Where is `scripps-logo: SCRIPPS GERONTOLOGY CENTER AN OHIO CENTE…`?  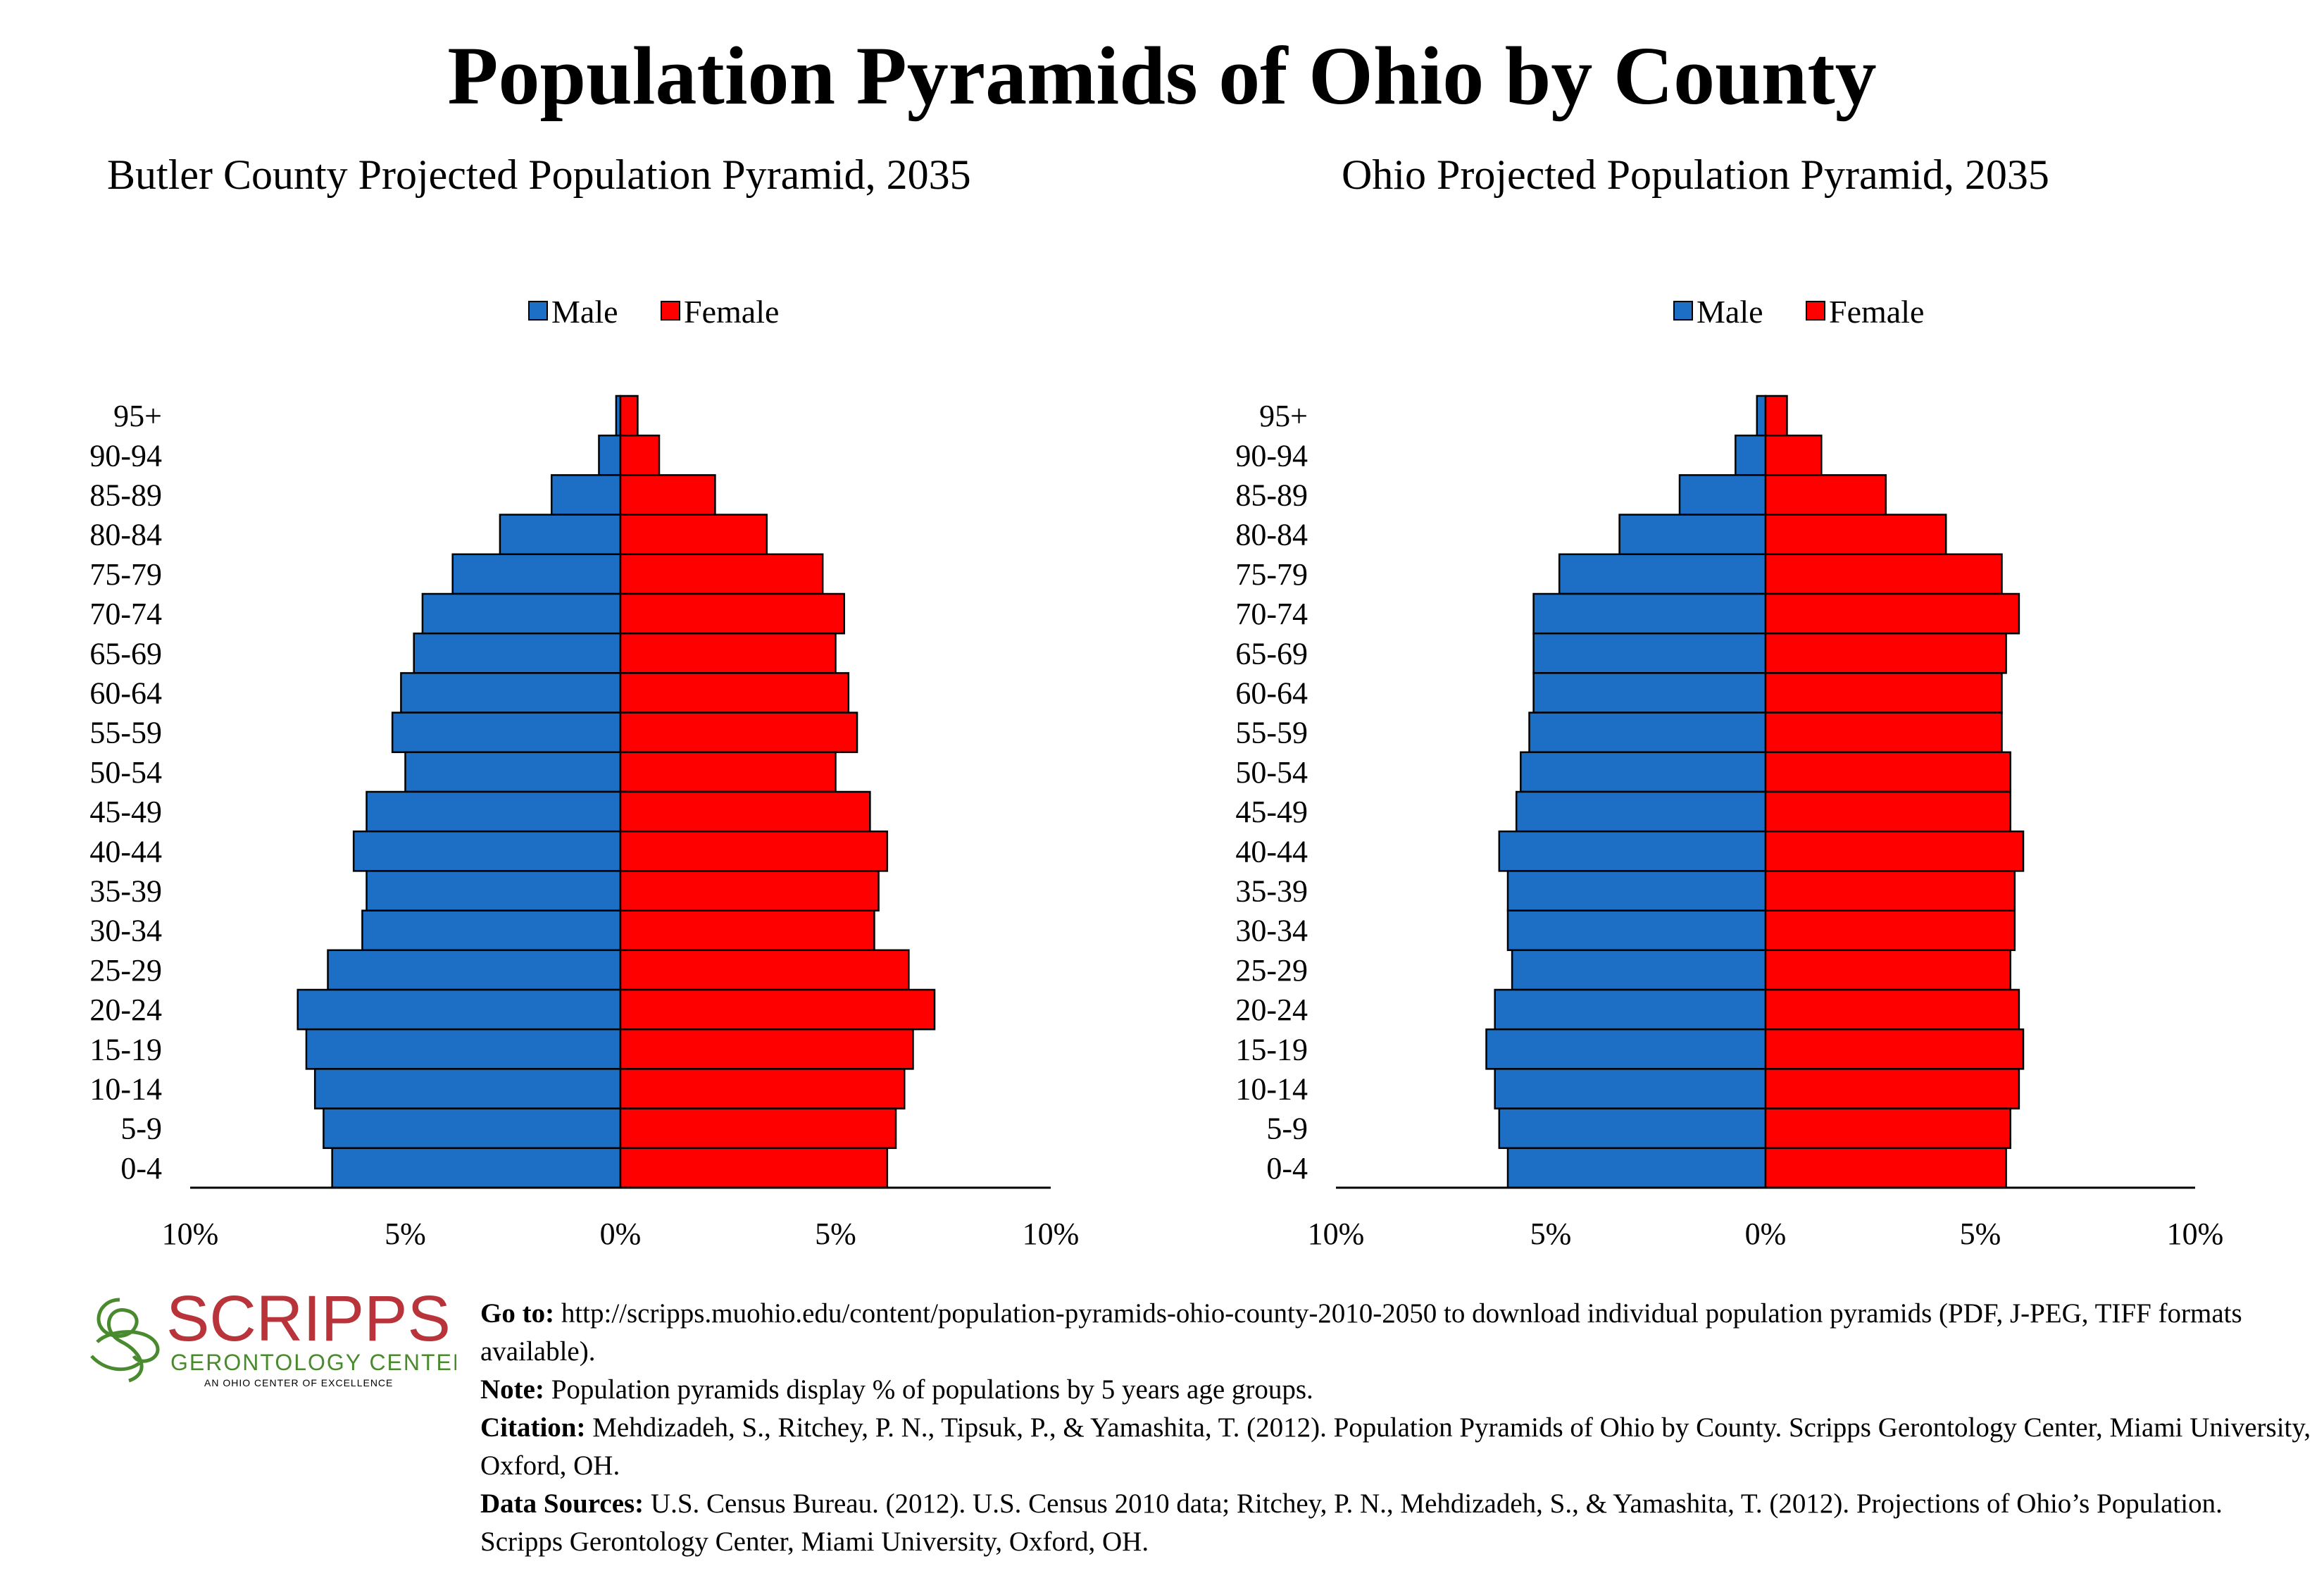 scripps-logo: SCRIPPS GERONTOLOGY CENTER AN OHIO CENTE… is located at coordinates (273, 1337).